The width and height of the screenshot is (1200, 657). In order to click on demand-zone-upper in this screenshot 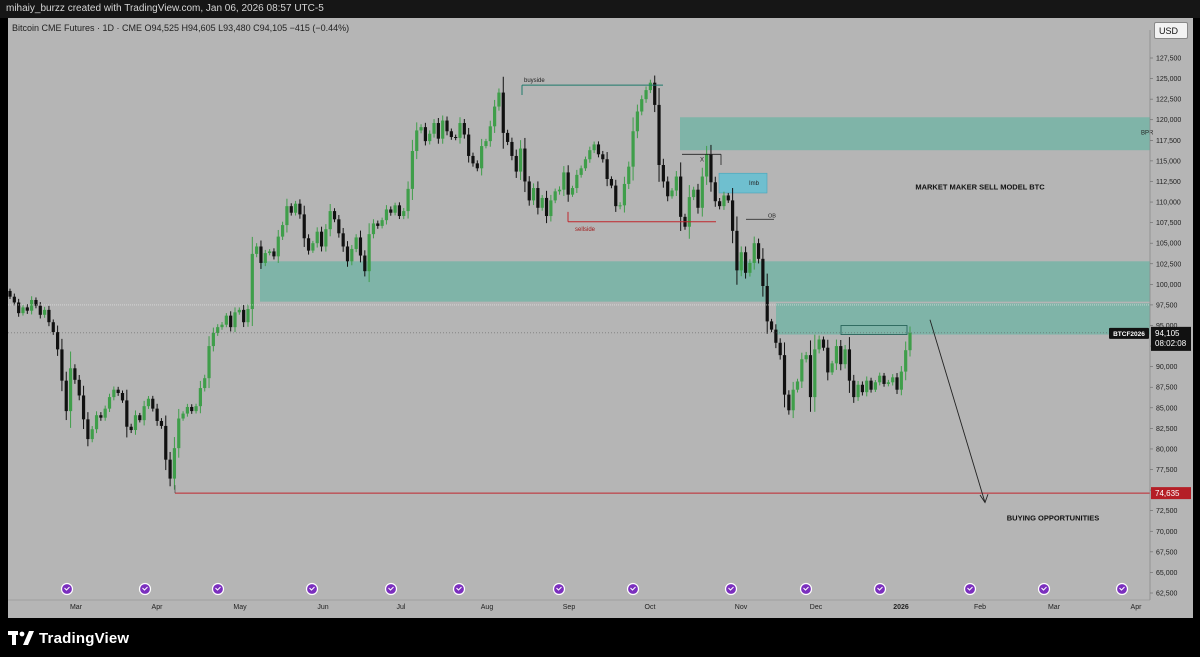, I will do `click(705, 281)`.